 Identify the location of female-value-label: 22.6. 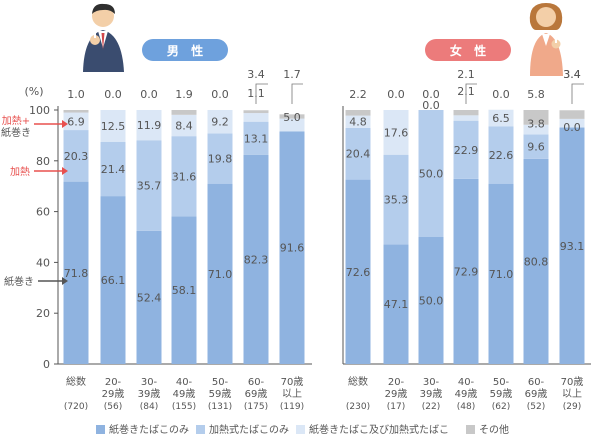
(501, 155).